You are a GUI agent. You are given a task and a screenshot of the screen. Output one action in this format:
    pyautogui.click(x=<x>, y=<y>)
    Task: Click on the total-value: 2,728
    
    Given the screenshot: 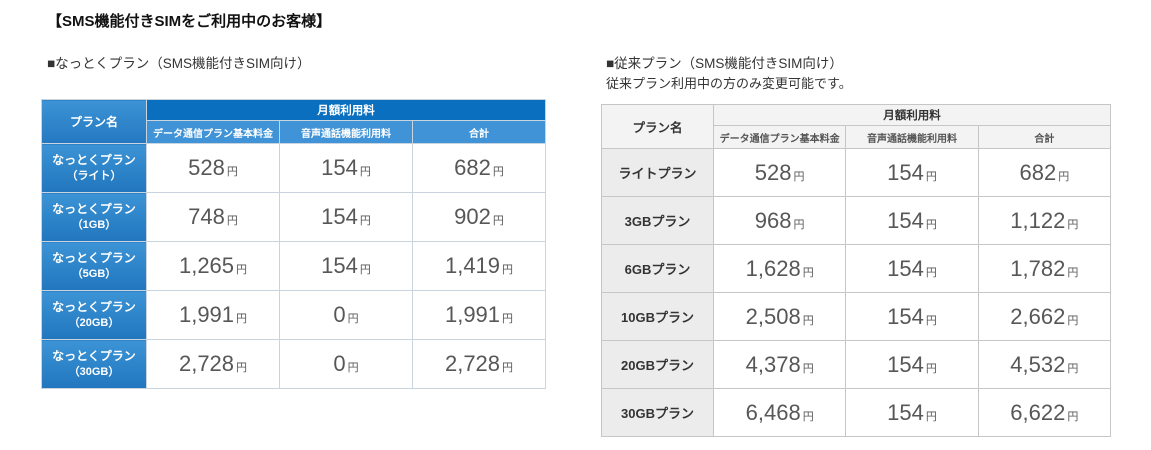 What is the action you would take?
    pyautogui.click(x=472, y=363)
    